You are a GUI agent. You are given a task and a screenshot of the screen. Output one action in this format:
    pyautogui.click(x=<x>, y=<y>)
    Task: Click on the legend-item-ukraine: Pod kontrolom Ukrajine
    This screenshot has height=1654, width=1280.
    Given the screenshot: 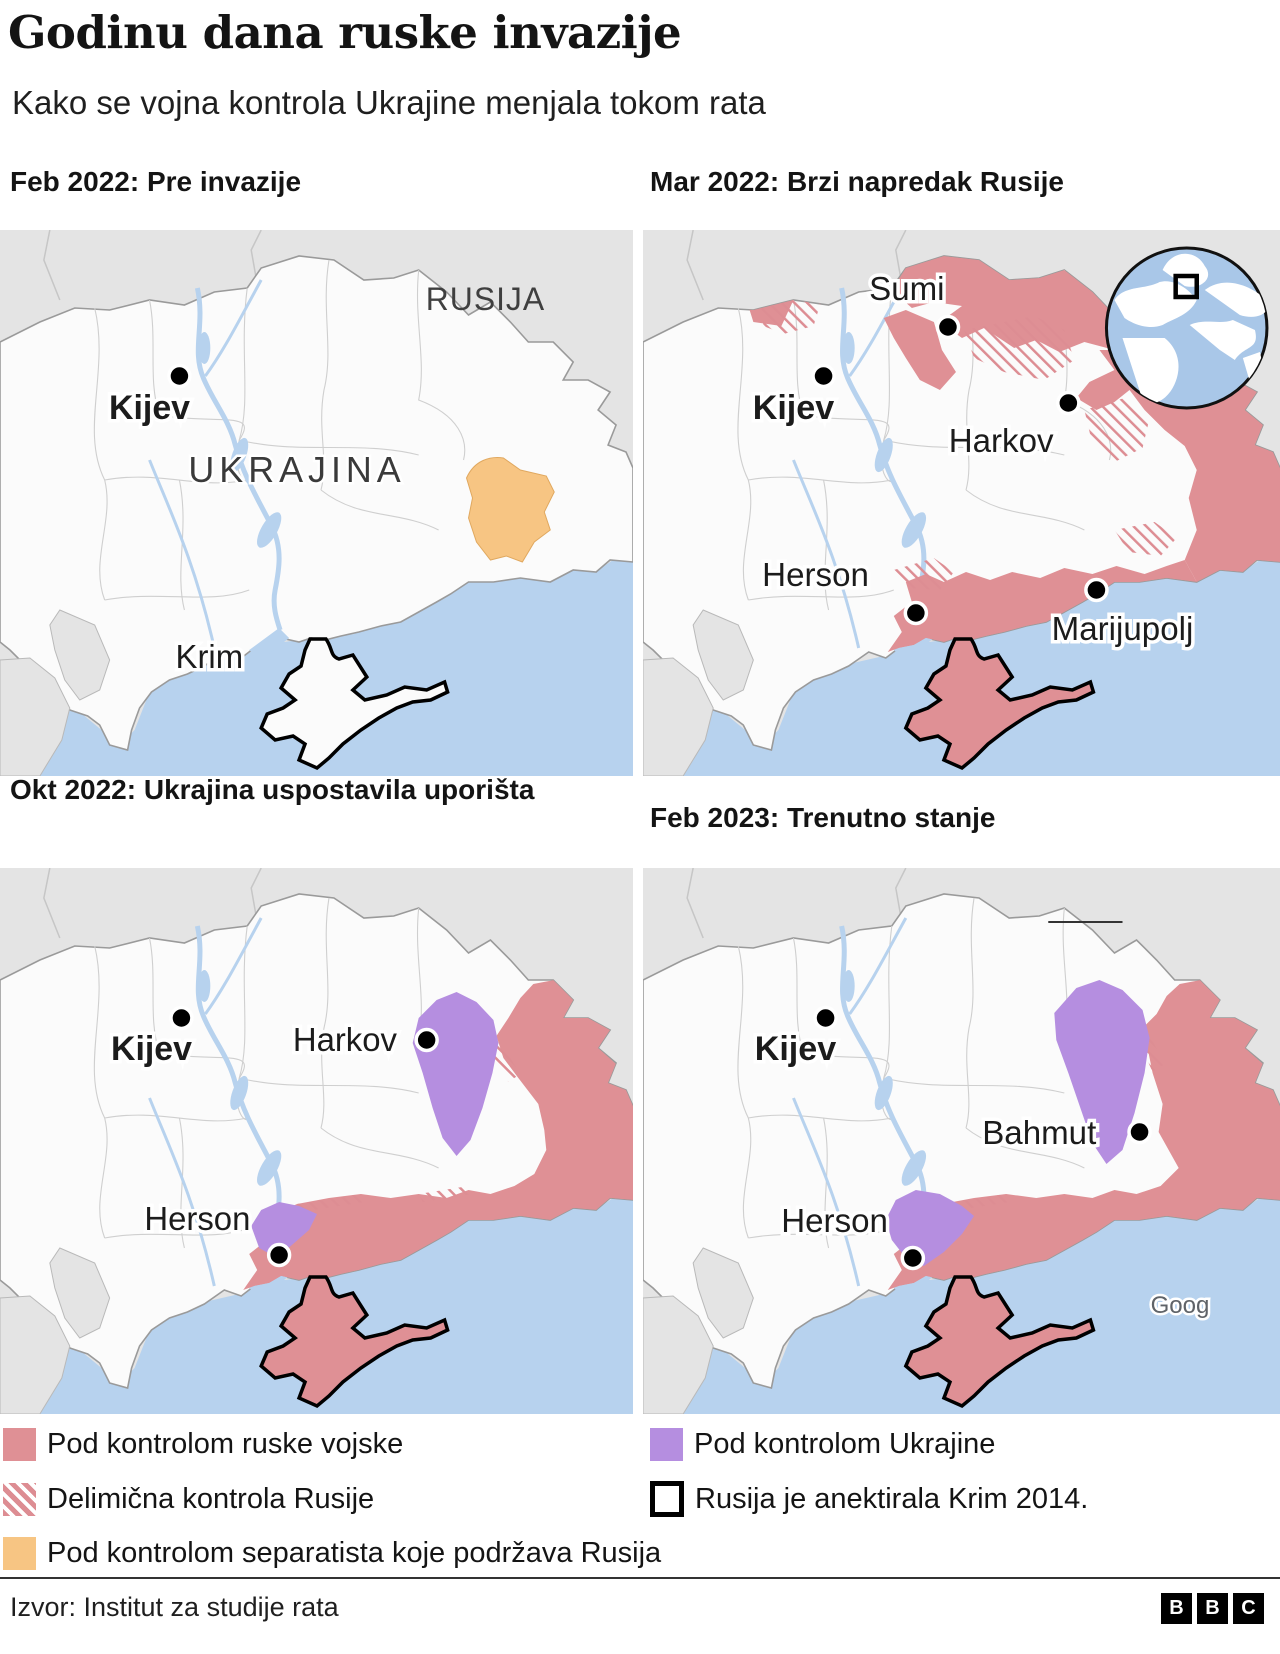 What is the action you would take?
    pyautogui.click(x=822, y=1444)
    